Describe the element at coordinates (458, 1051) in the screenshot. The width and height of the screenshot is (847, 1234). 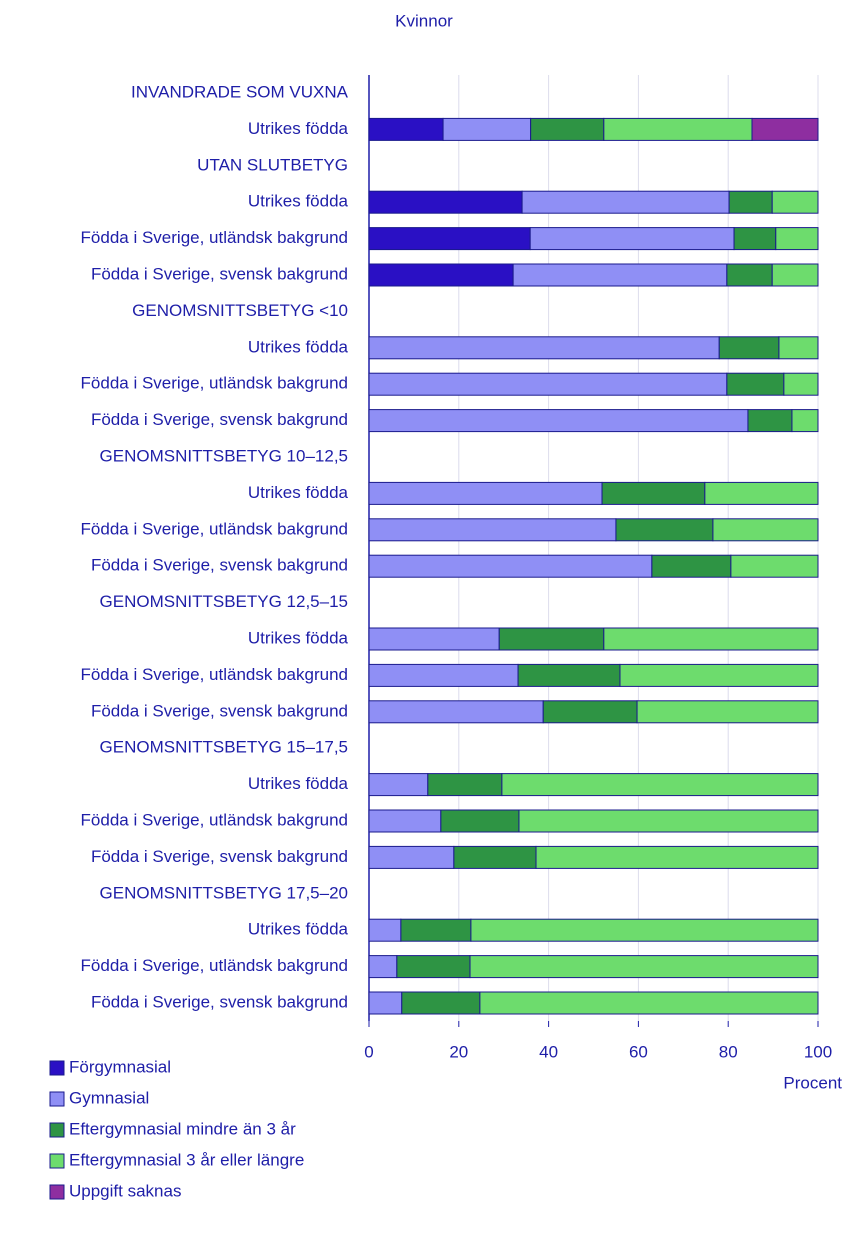
I see `x-tick-label: 20` at that location.